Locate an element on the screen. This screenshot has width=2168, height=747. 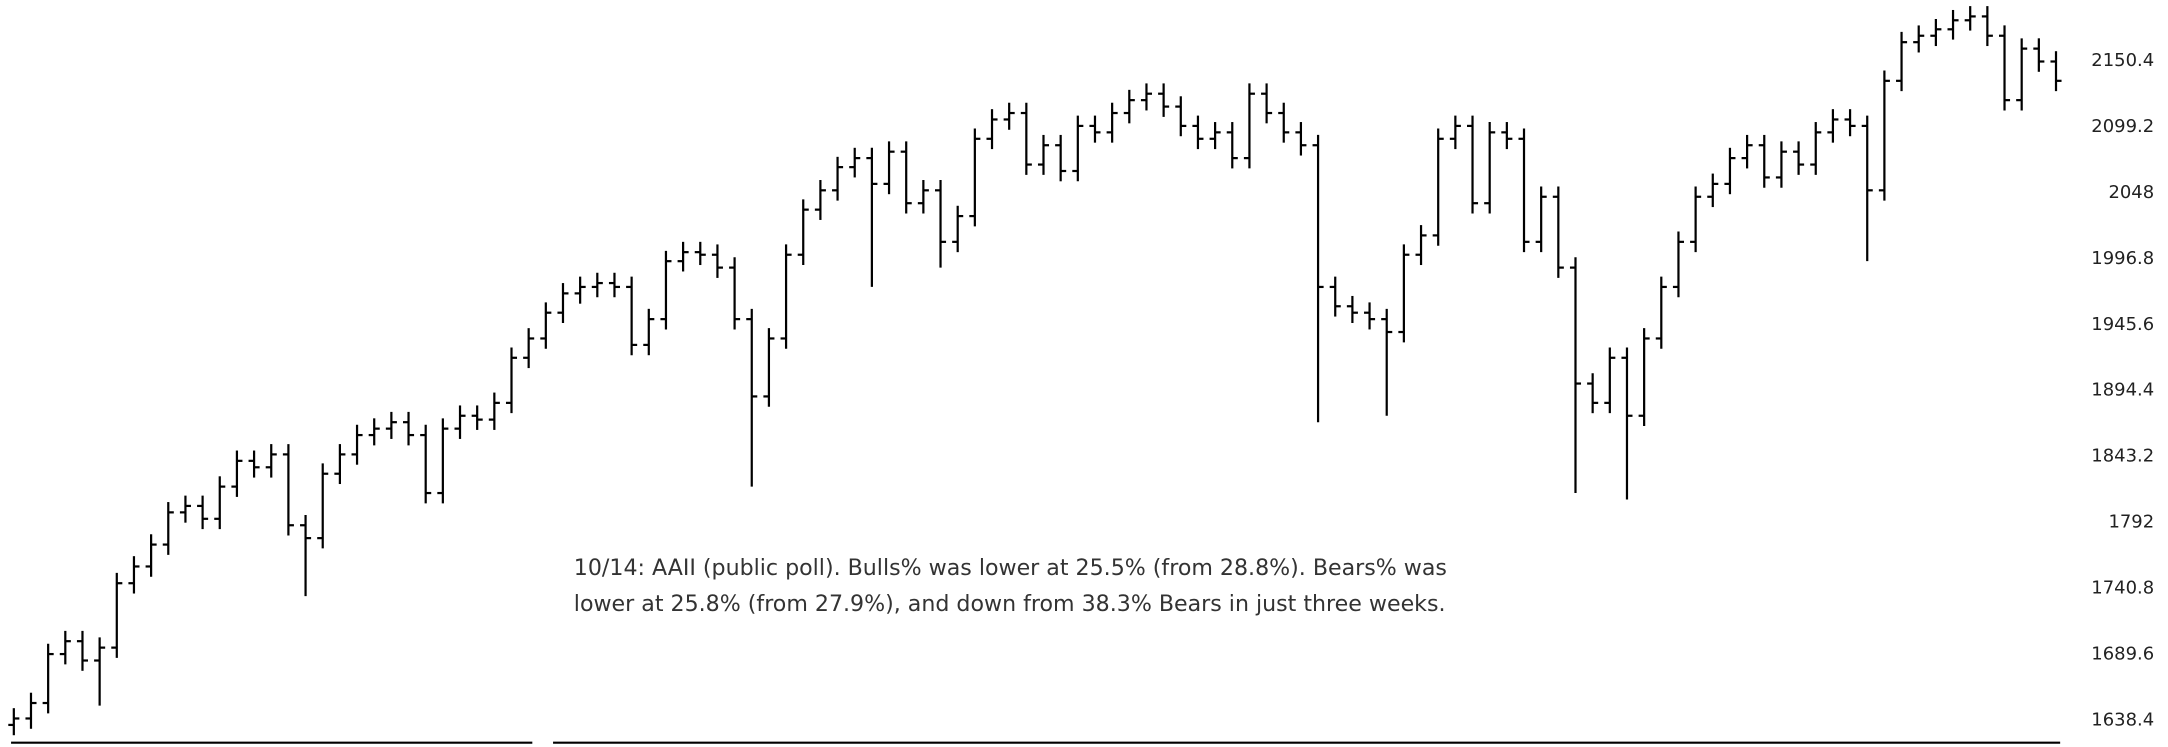
y-tick-label: 1894.4 is located at coordinates (2122, 390).